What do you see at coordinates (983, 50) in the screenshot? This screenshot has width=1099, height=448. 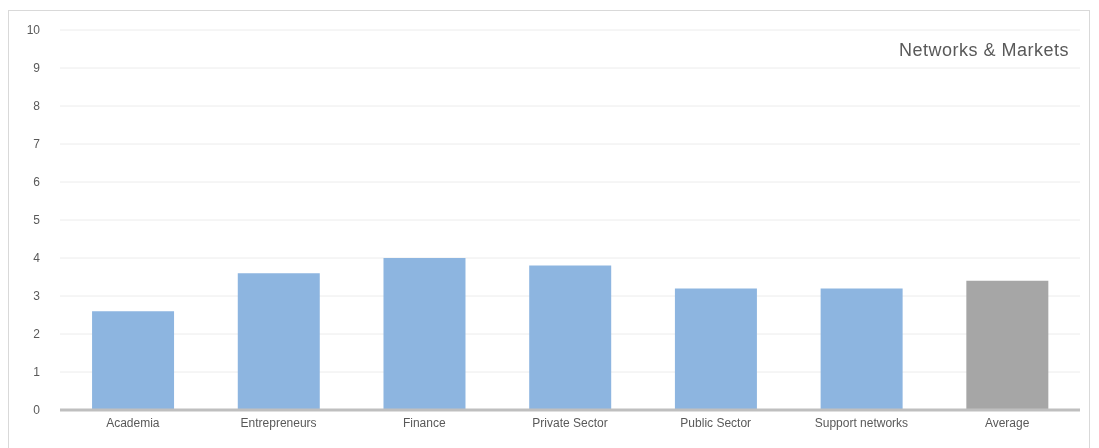 I see `text: Networks & Markets` at bounding box center [983, 50].